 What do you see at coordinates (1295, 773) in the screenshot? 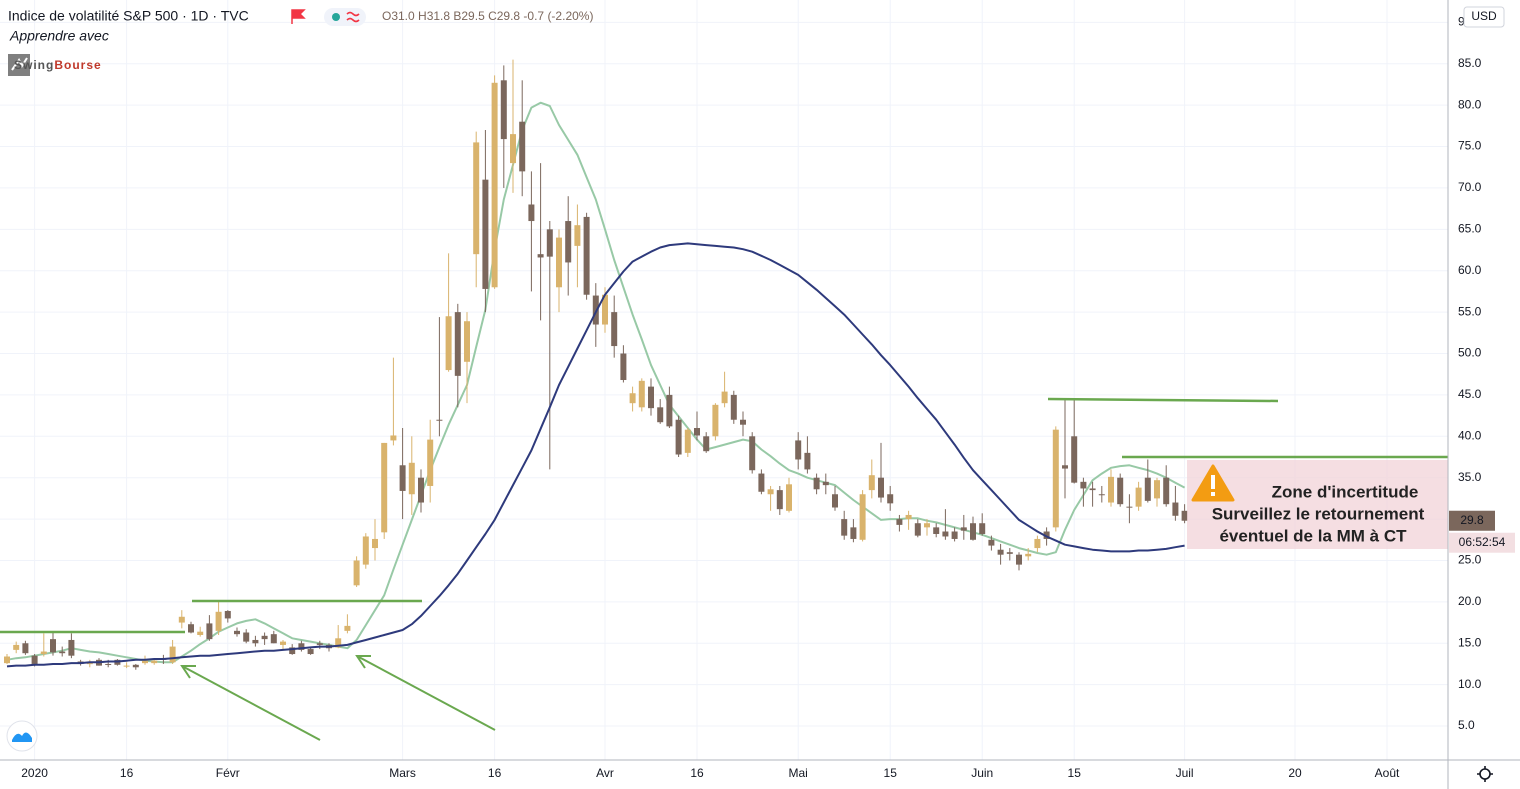
I see `x-tick-label: 20` at bounding box center [1295, 773].